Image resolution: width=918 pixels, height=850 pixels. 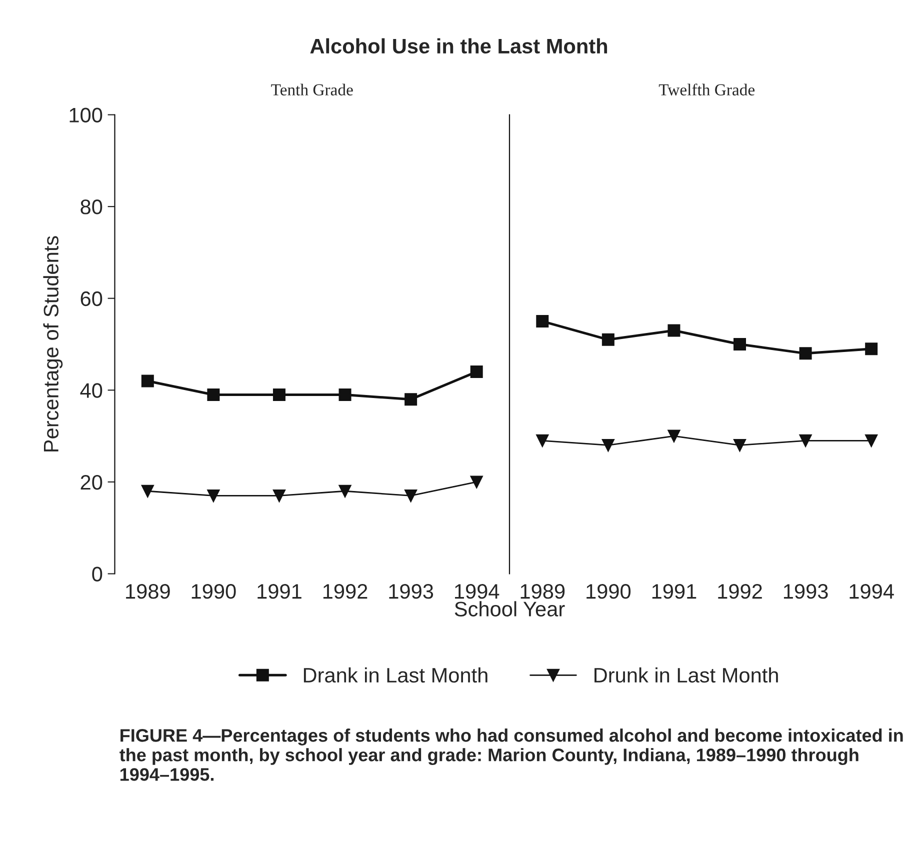 What do you see at coordinates (91, 298) in the screenshot?
I see `y-tick-label: 60` at bounding box center [91, 298].